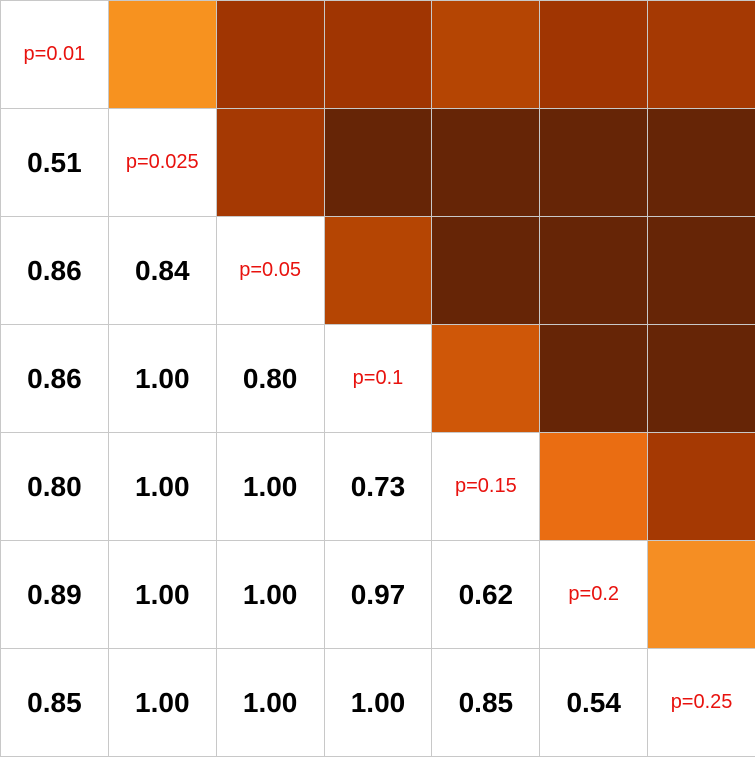 This screenshot has height=757, width=755. I want to click on diagonal-label: p=0.05, so click(270, 270).